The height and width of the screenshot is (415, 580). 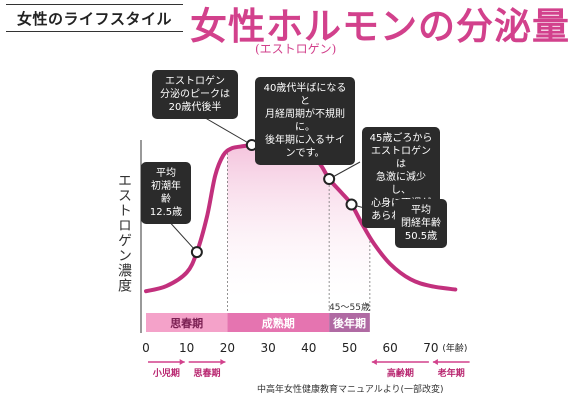 I want to click on x-tick-label: 40, so click(x=308, y=348).